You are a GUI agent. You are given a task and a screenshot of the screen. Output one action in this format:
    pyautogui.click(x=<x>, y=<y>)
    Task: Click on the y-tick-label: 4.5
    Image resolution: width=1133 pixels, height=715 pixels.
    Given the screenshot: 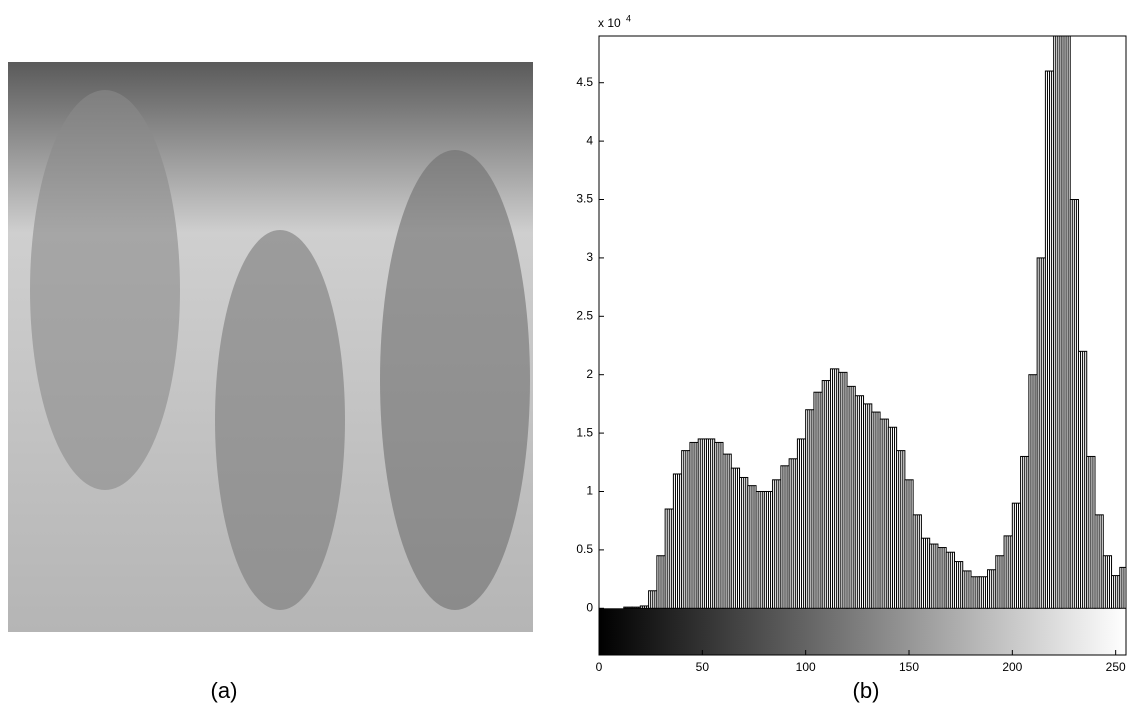 What is the action you would take?
    pyautogui.click(x=584, y=82)
    